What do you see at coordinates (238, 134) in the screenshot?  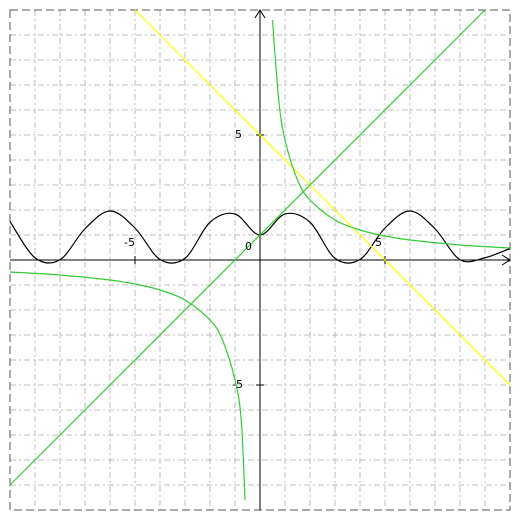 I see `y-tick-label-5: 5` at bounding box center [238, 134].